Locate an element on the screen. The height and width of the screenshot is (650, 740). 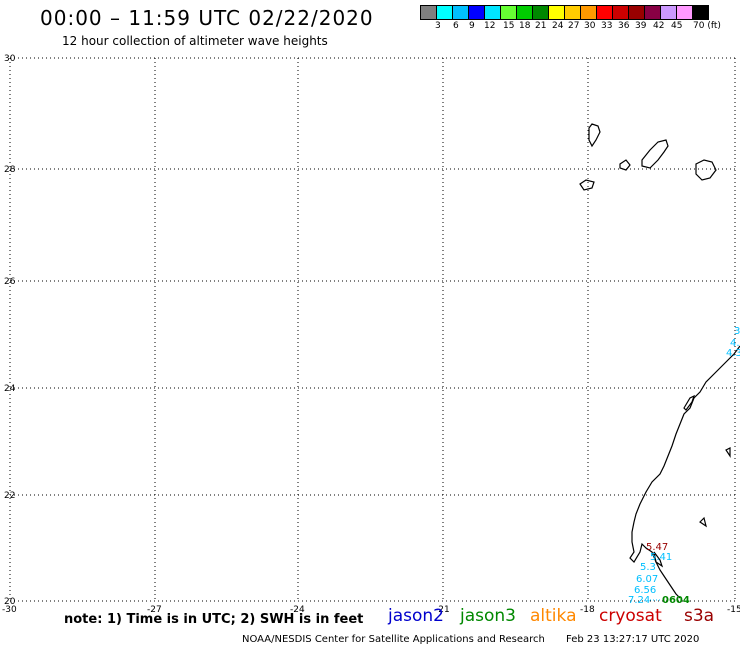
scale-label: 15 is located at coordinates (509, 26).